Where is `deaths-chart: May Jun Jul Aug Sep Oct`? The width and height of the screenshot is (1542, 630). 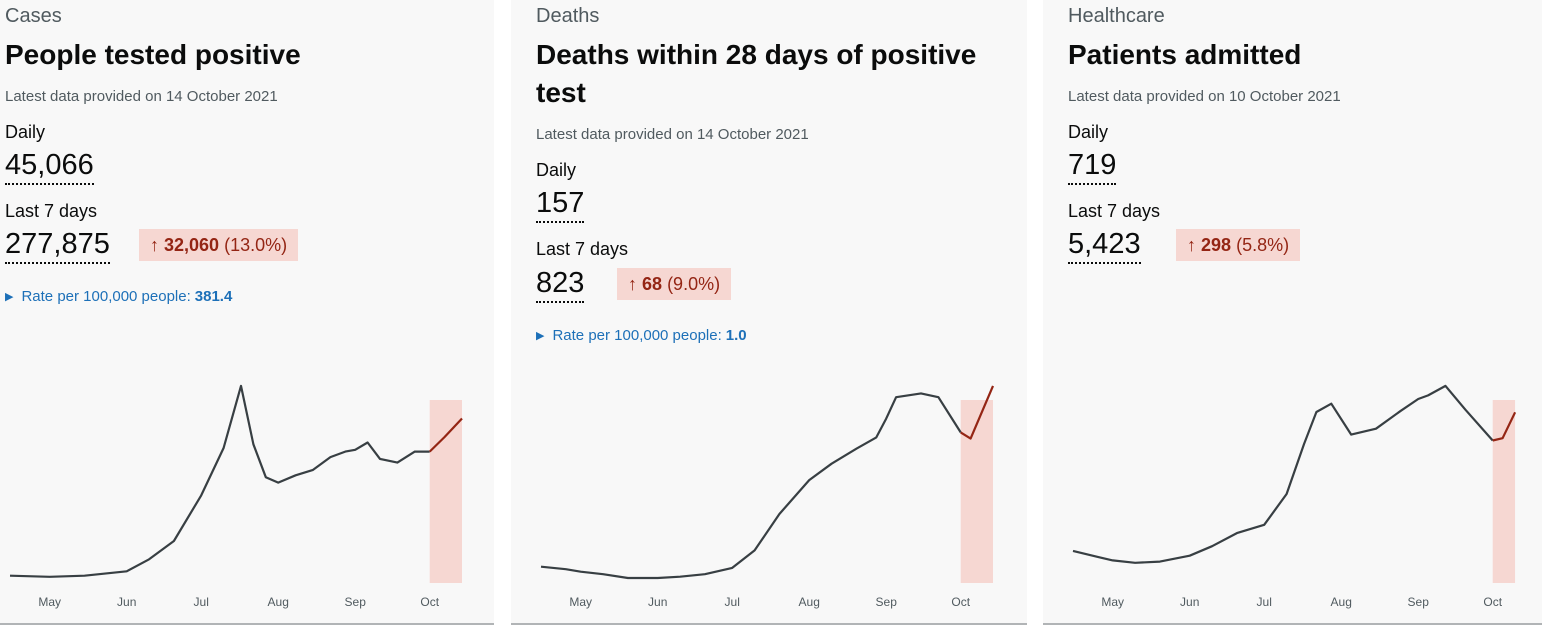 deaths-chart: May Jun Jul Aug Sep Oct is located at coordinates (767, 497).